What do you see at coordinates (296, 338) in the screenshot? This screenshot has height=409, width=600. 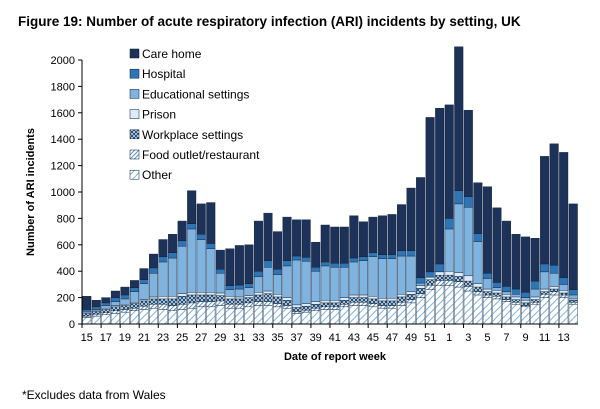 I see `x-tick-label: 37` at bounding box center [296, 338].